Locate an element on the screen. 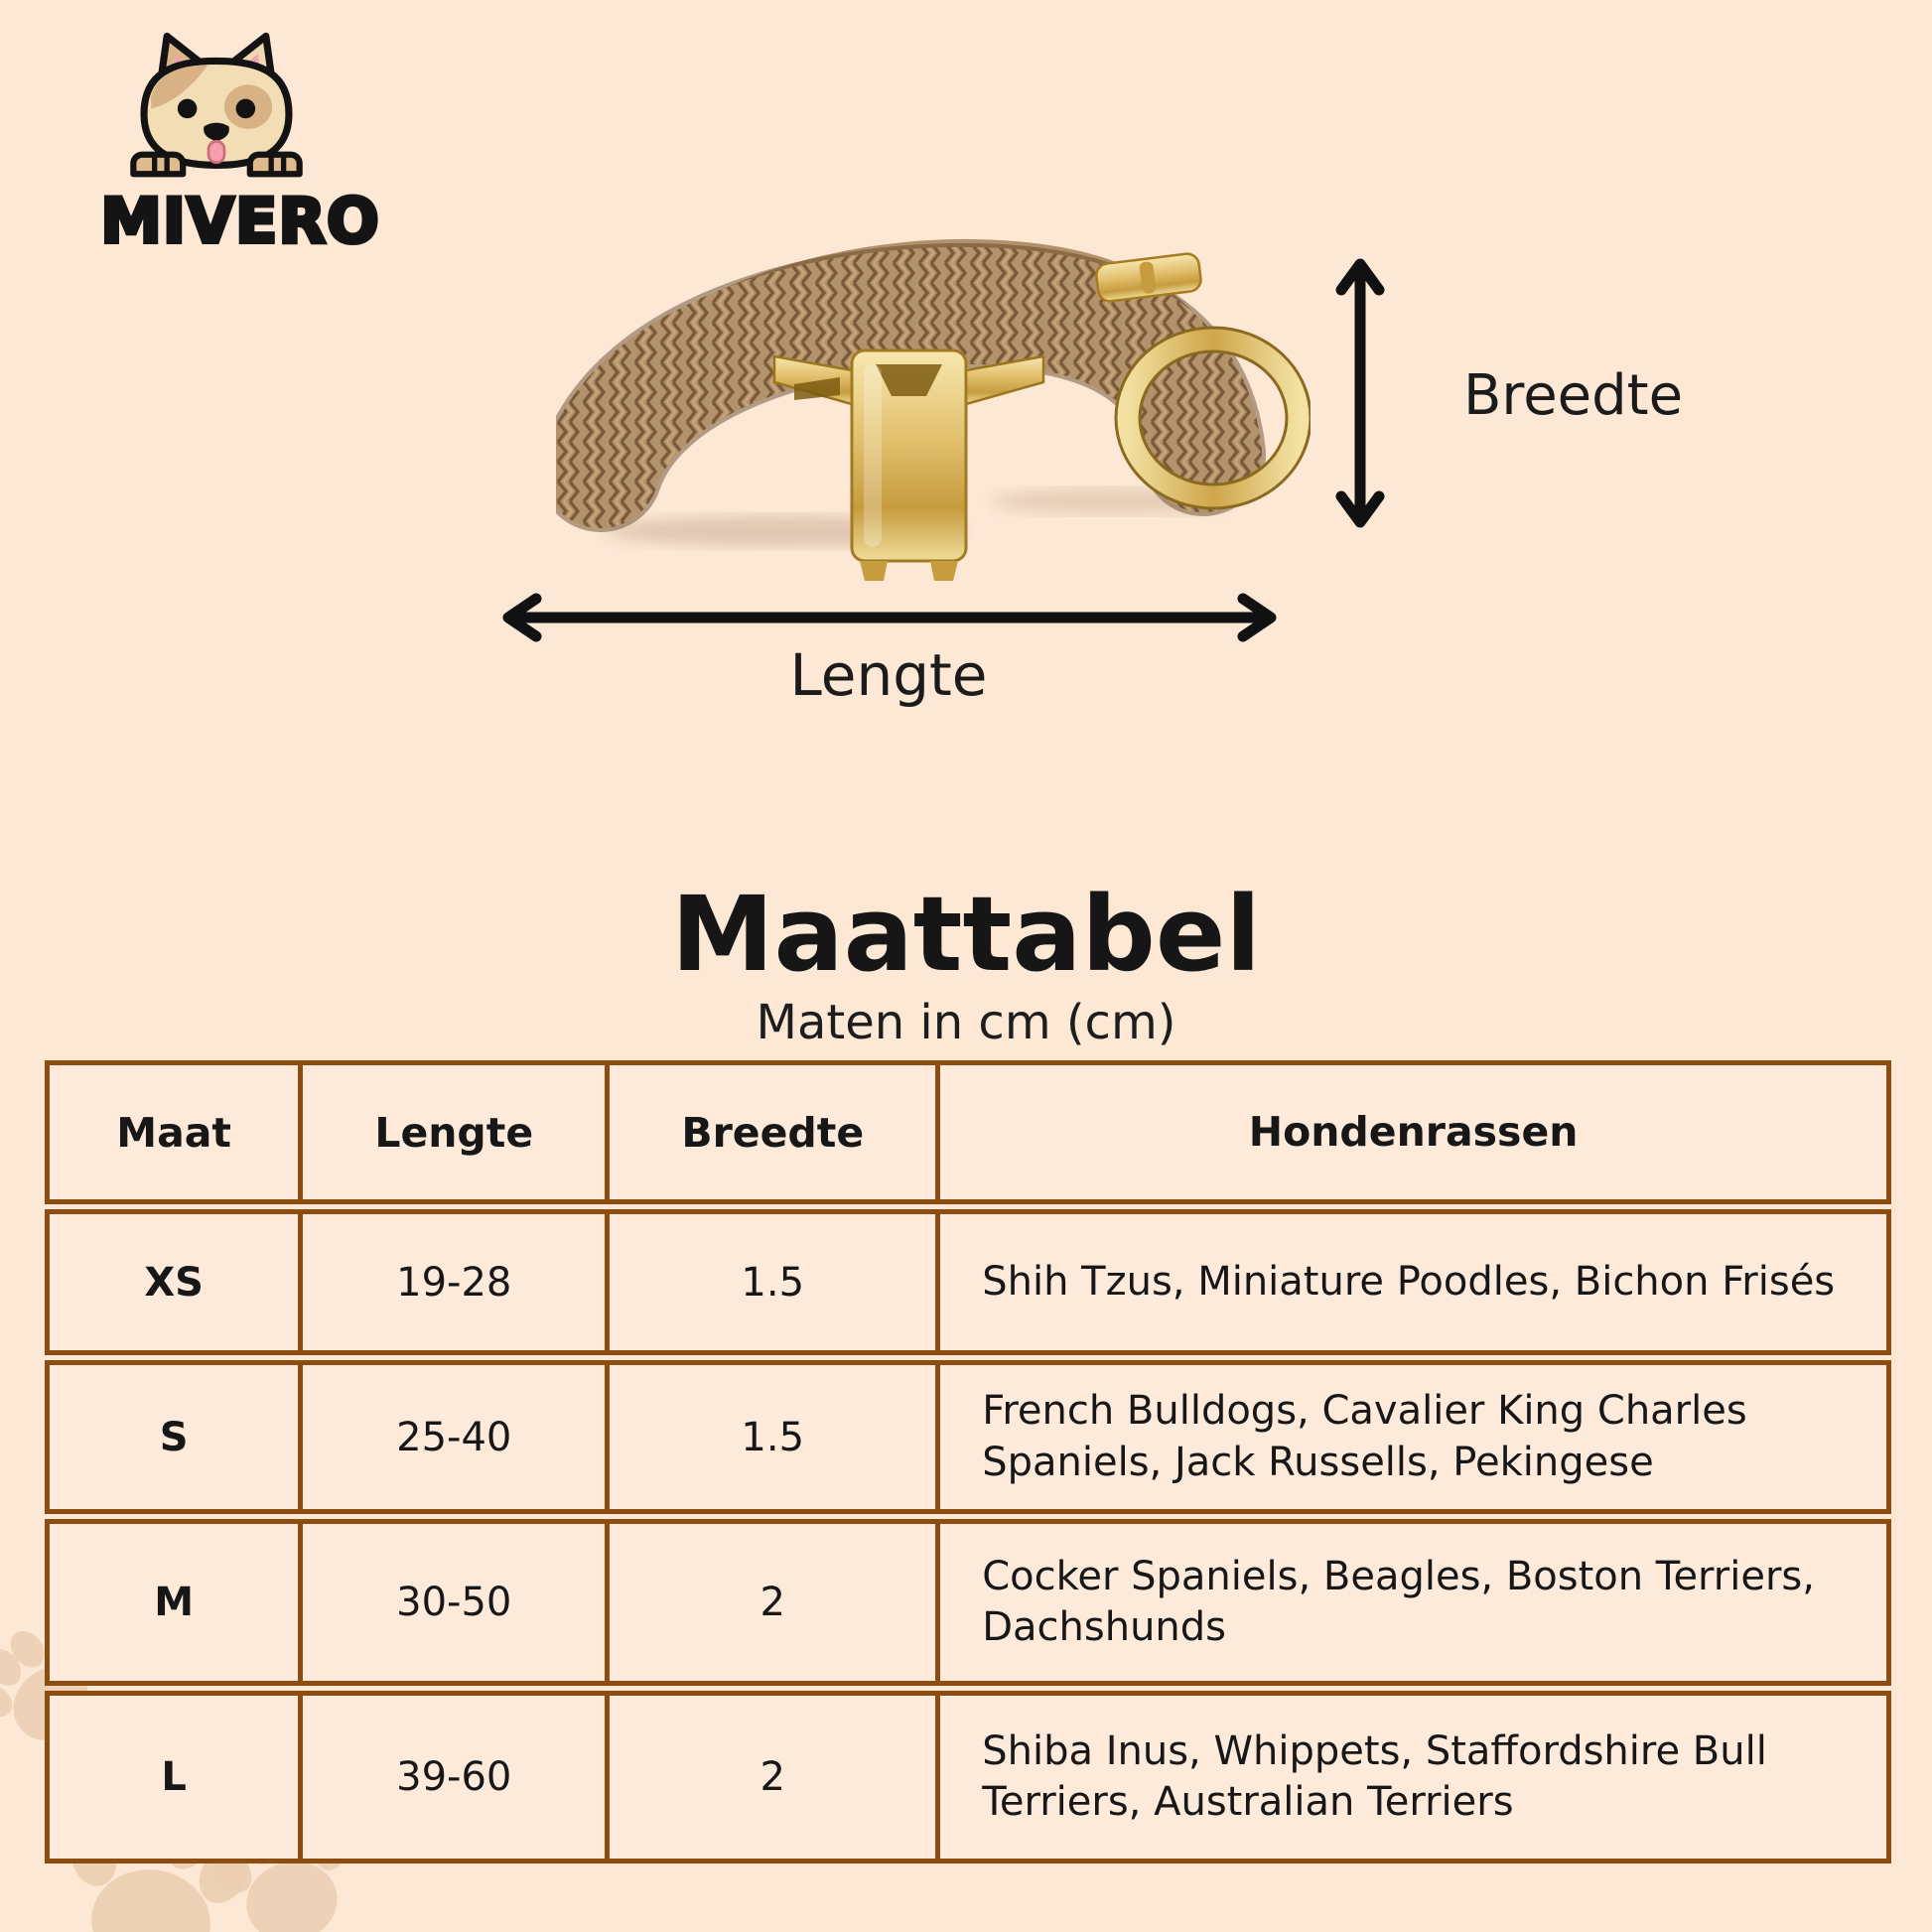 The image size is (1932, 1932). dog-logo-icon is located at coordinates (217, 105).